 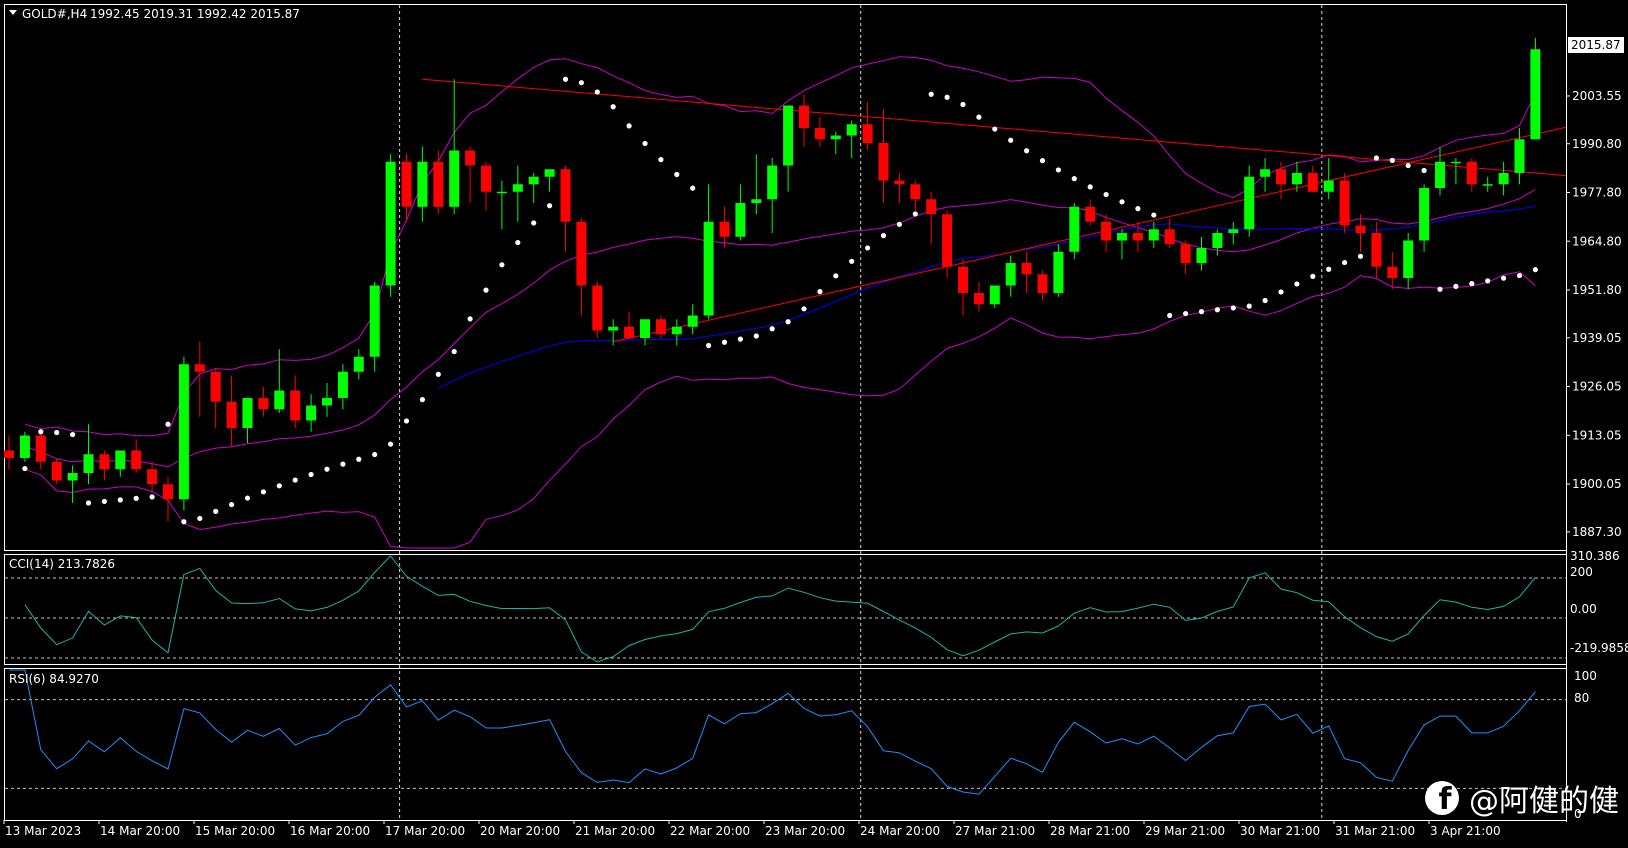 I want to click on time-axis-label: 30 Mar 21:00, so click(x=1280, y=831).